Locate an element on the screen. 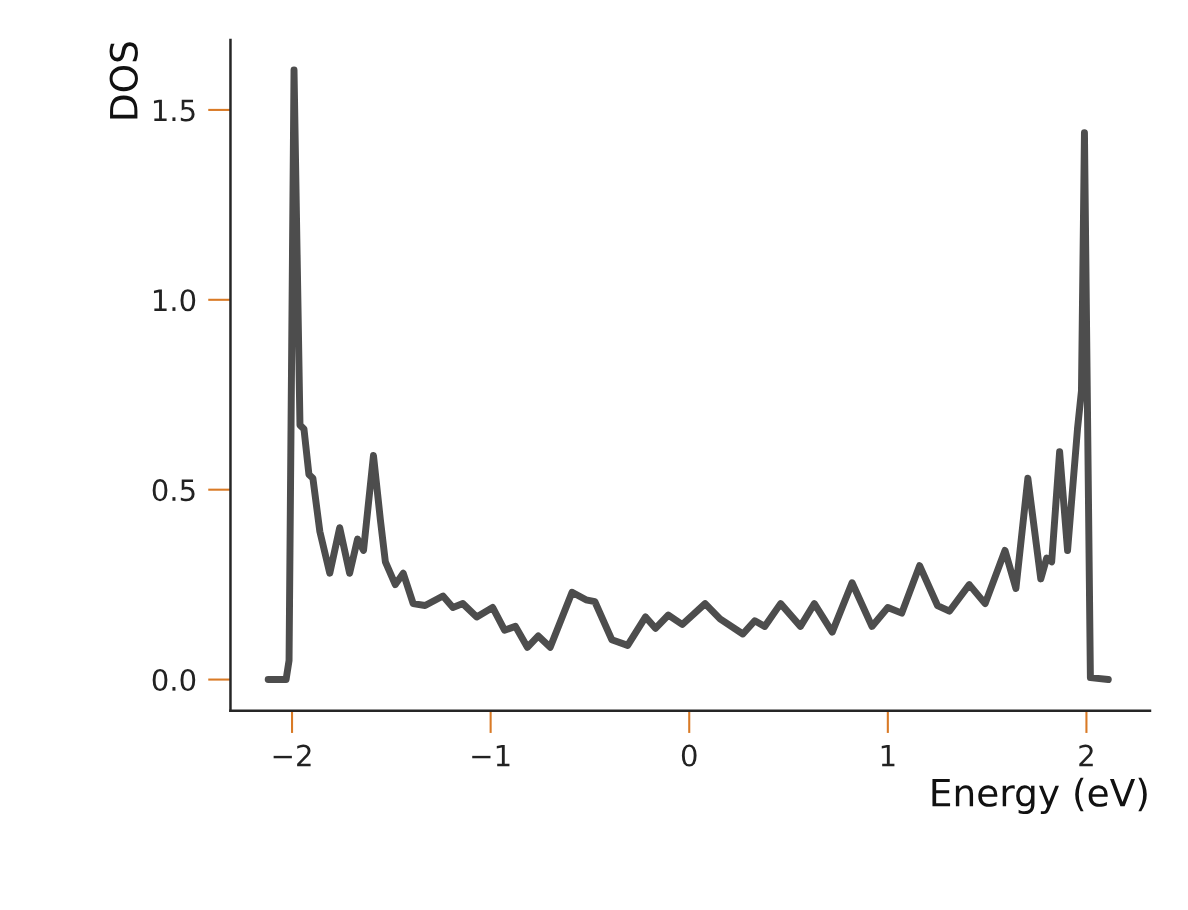 The image size is (1188, 910). y-axis-title: DOS is located at coordinates (123, 80).